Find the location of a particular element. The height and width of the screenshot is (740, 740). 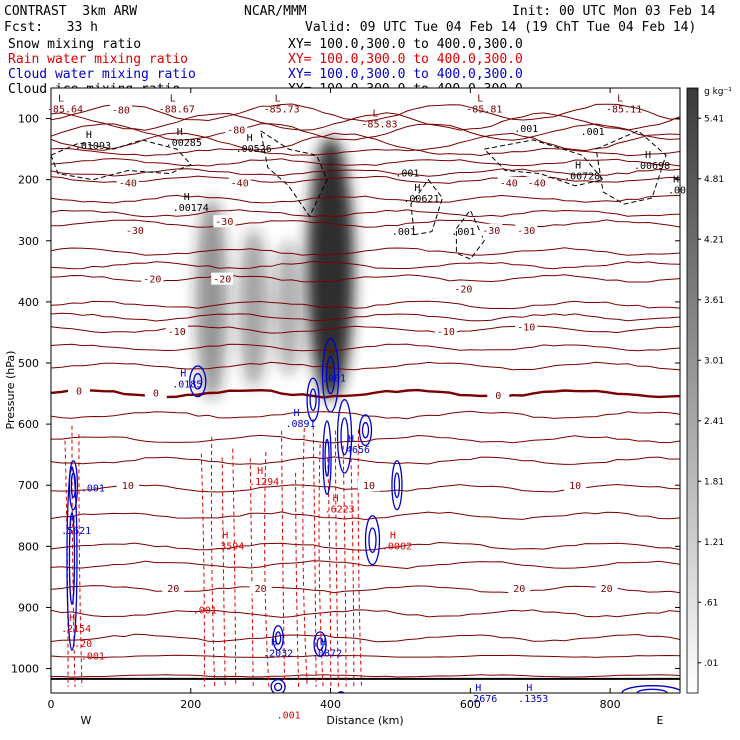

extremum-value: .2676 is located at coordinates (482, 699).